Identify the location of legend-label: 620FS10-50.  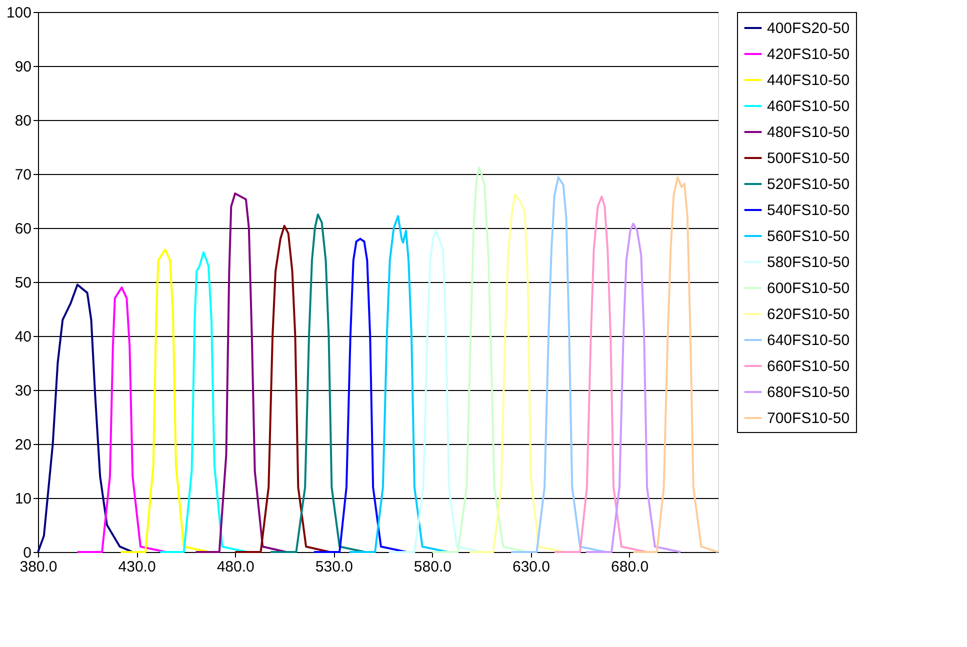
(808, 314).